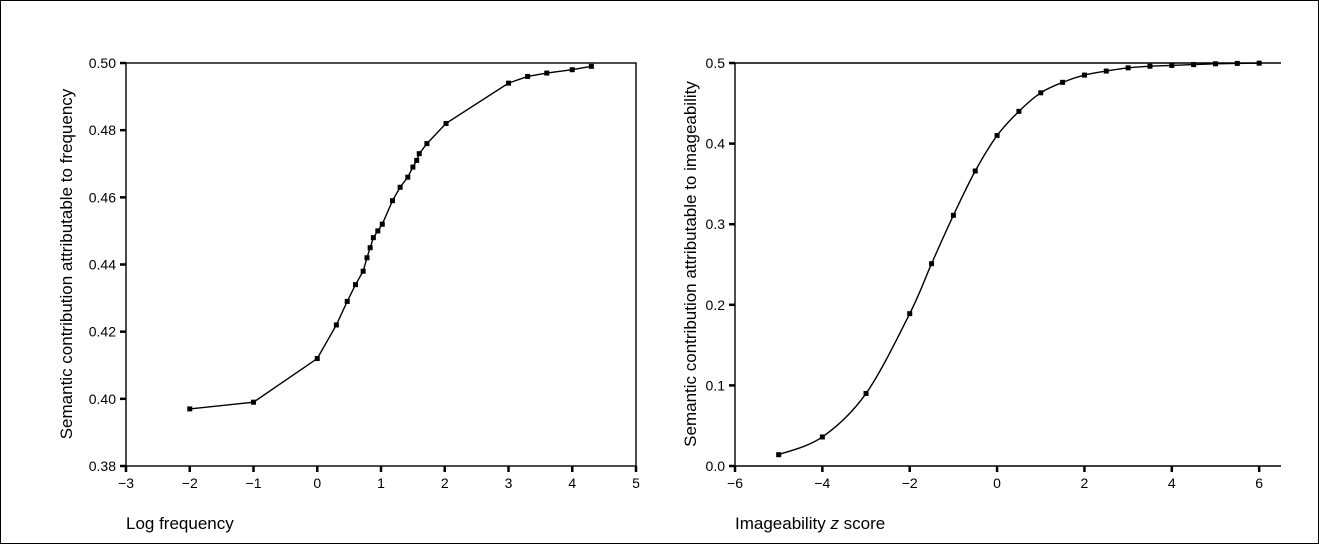 The height and width of the screenshot is (544, 1319). What do you see at coordinates (190, 483) in the screenshot?
I see `frequency-x-tick-label: −2` at bounding box center [190, 483].